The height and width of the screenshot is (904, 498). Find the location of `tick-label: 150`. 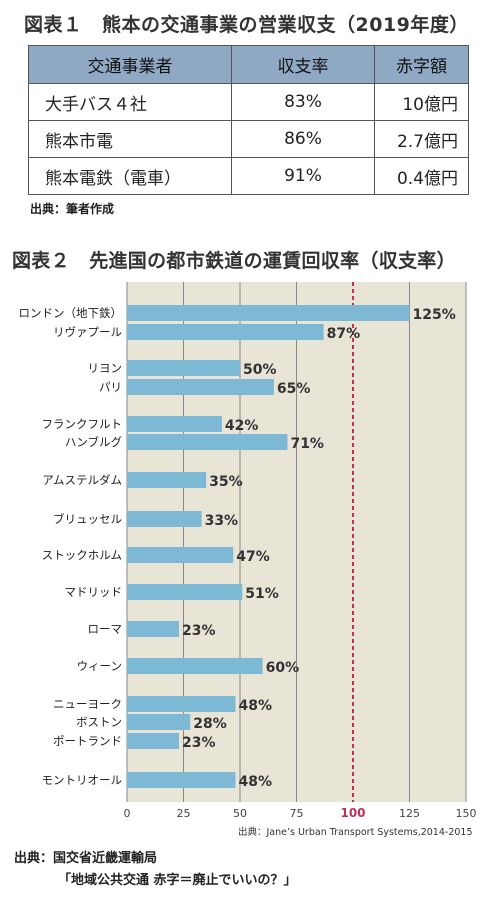

tick-label: 150 is located at coordinates (466, 813).